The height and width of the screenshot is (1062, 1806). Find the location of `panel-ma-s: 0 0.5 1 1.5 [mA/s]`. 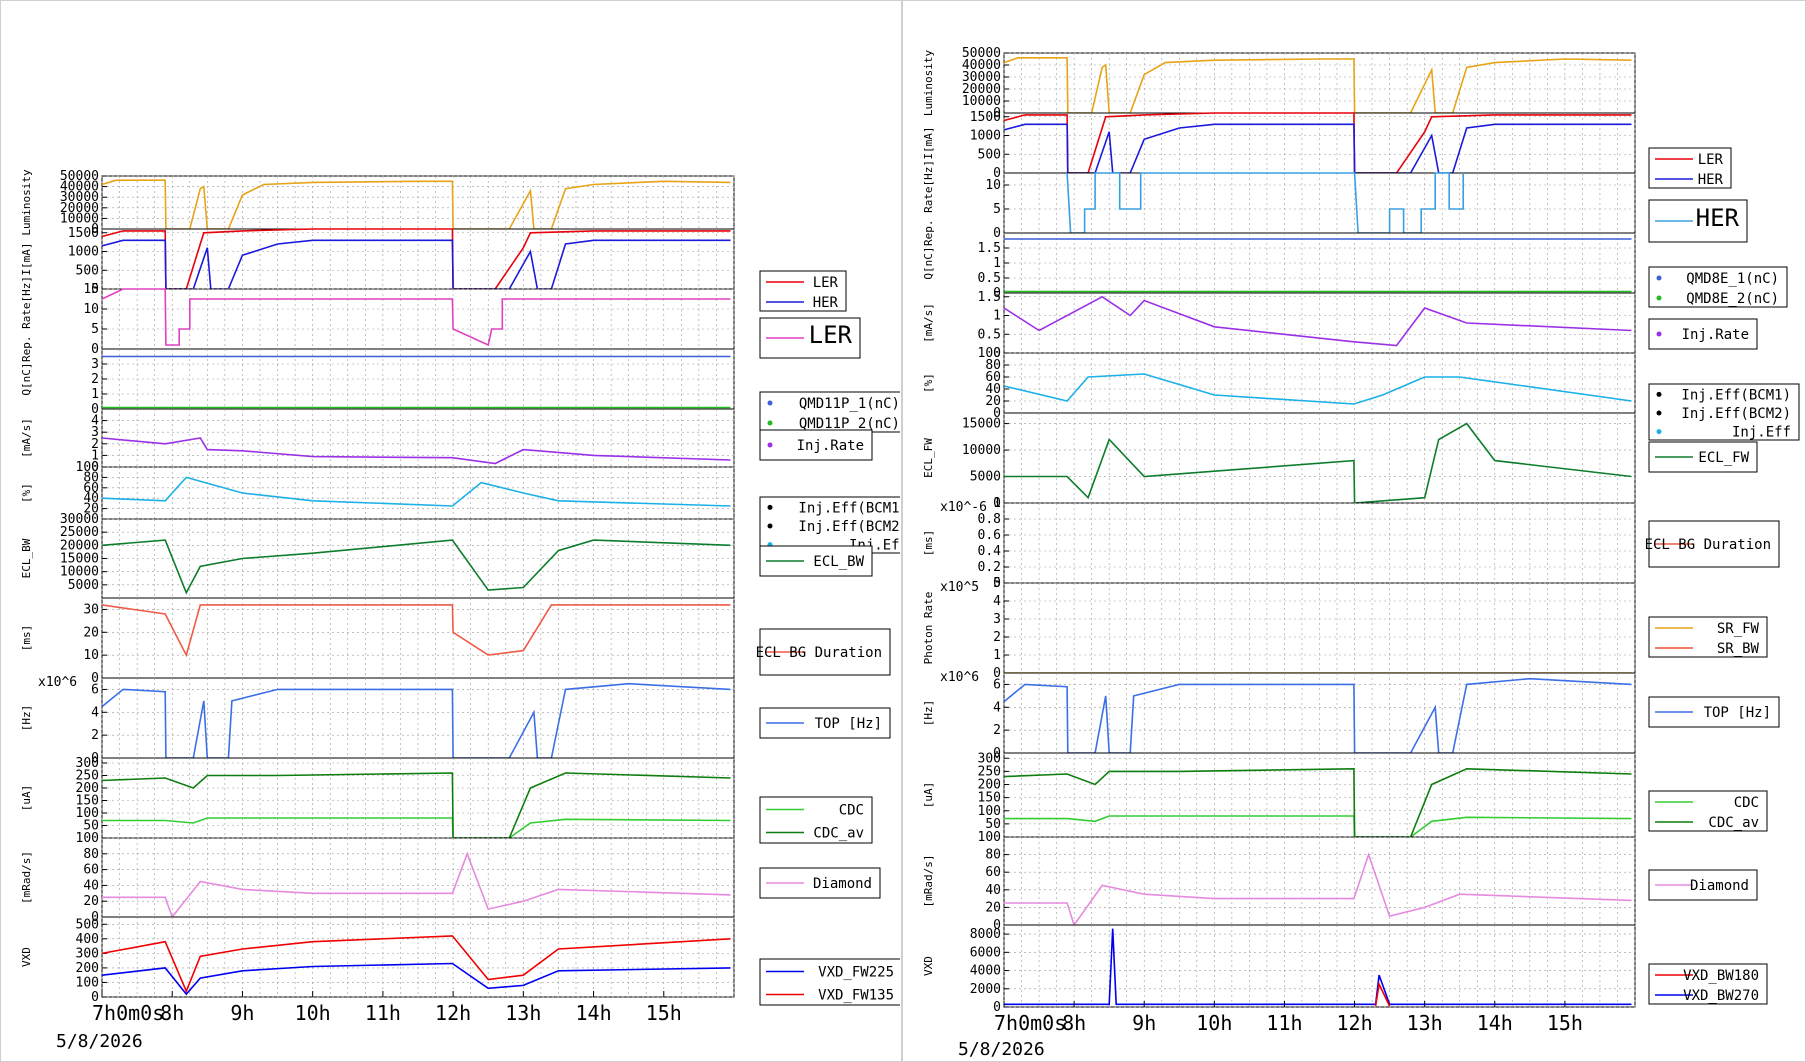

panel-ma-s: 0 0.5 1 1.5 [mA/s] is located at coordinates (1279, 325).